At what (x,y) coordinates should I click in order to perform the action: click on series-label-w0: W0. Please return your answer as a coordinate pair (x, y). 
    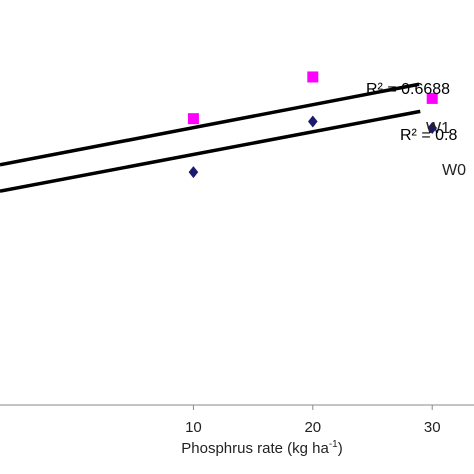
    Looking at the image, I should click on (454, 170).